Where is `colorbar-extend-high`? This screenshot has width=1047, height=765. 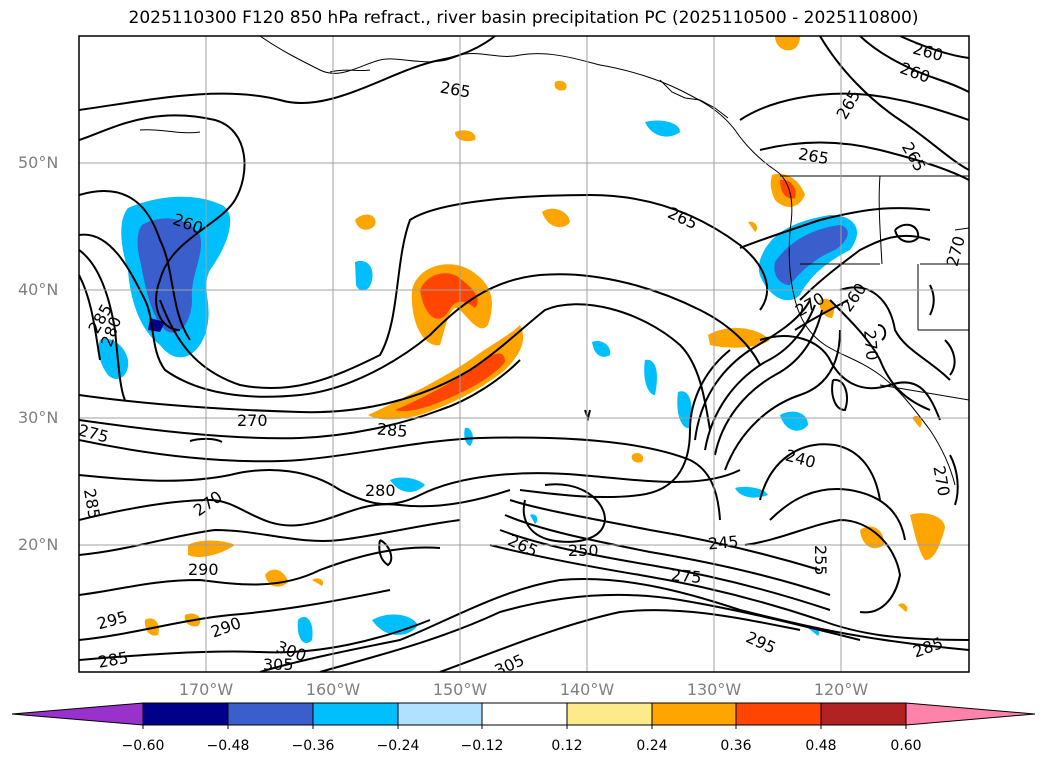 colorbar-extend-high is located at coordinates (970, 714).